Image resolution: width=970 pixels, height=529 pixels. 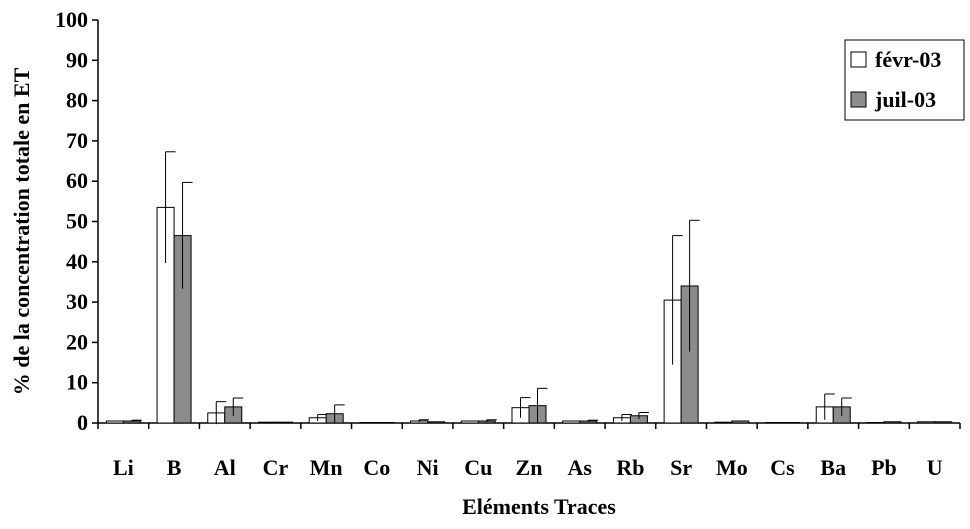 I want to click on y-tick-label: 80, so click(x=77, y=100).